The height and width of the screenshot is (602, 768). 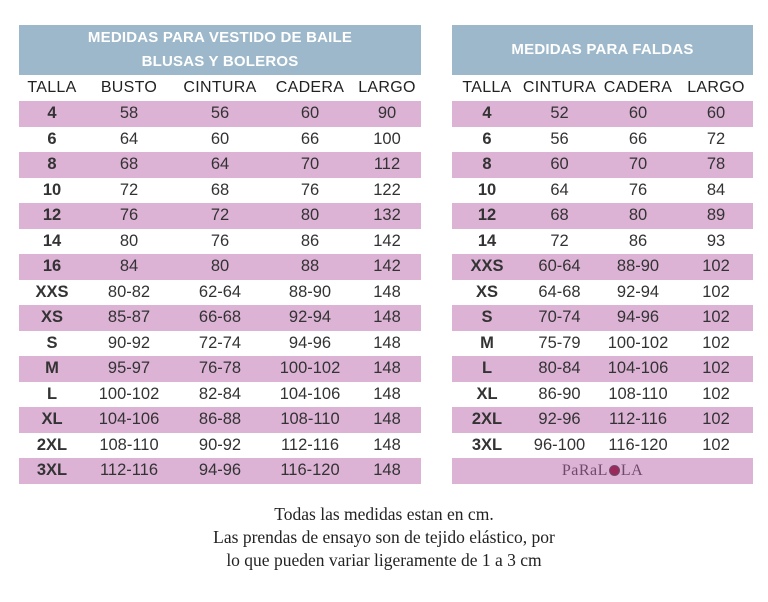 What do you see at coordinates (129, 342) in the screenshot?
I see `value-cell: 90-92` at bounding box center [129, 342].